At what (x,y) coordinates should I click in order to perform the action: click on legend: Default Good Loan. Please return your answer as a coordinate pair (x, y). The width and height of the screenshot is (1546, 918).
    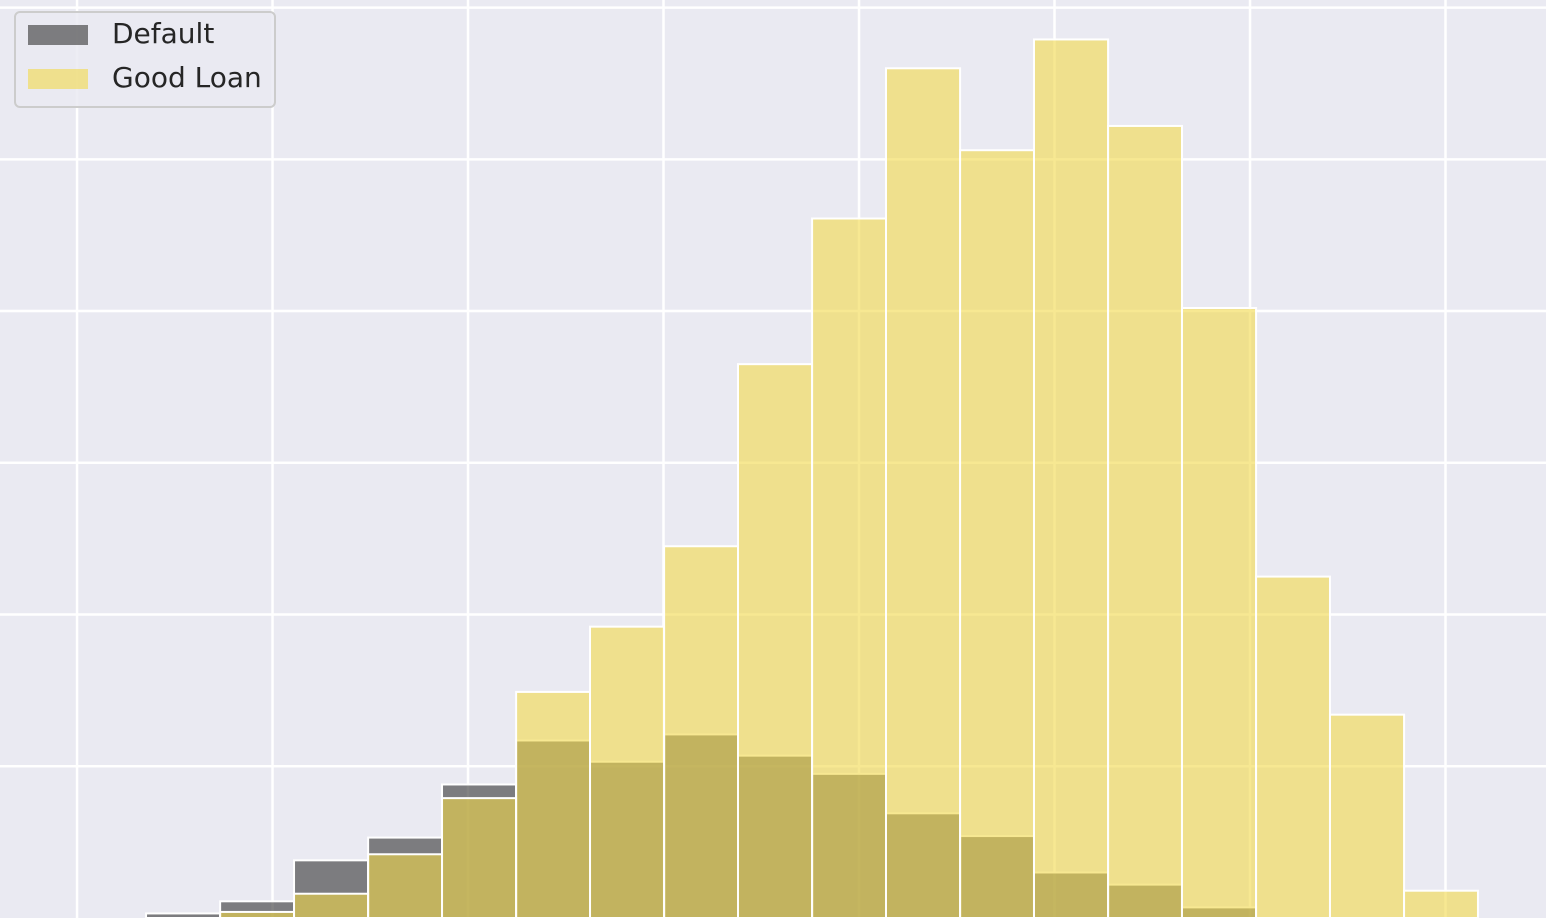
    Looking at the image, I should click on (145, 59).